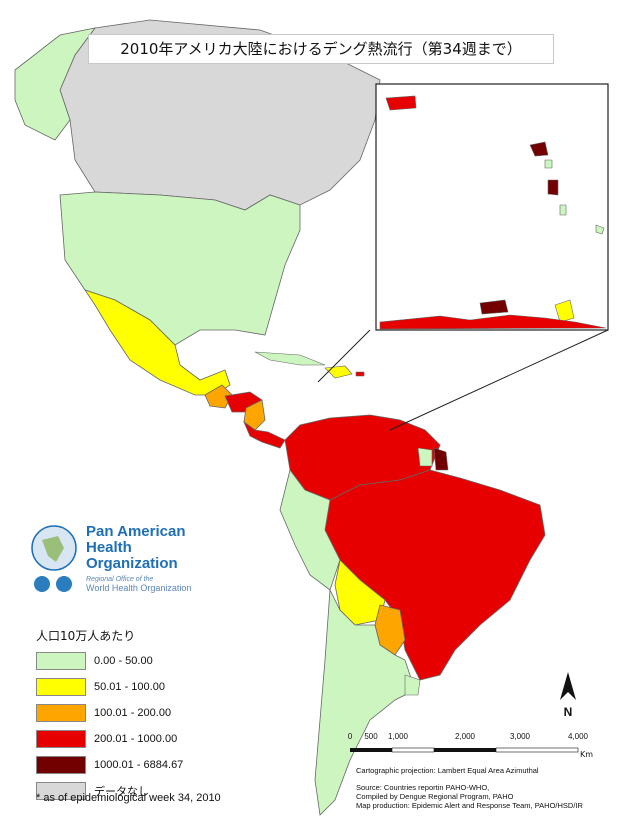  Describe the element at coordinates (587, 754) in the screenshot. I see `scale-unit: Km` at that location.